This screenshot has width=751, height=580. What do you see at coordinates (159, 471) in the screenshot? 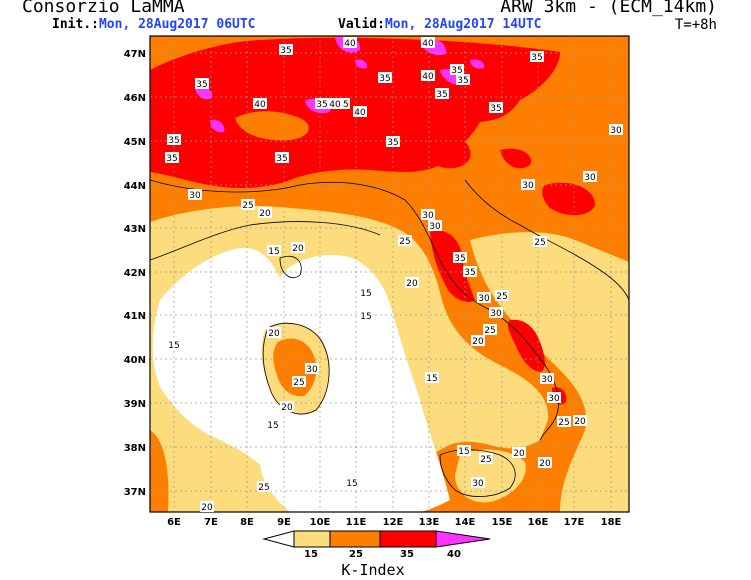
I see `field-k25-35-southwest` at bounding box center [159, 471].